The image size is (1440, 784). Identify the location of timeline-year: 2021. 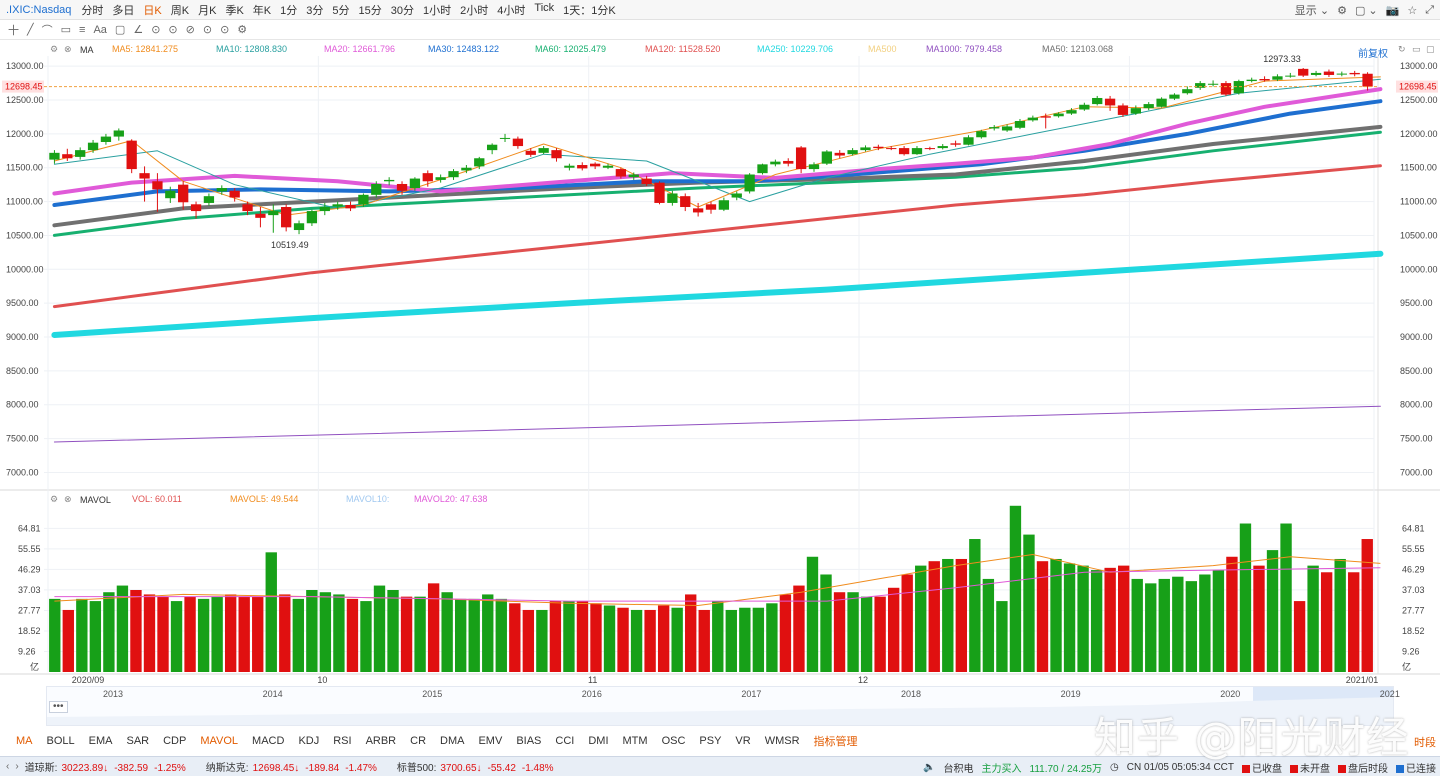
(1389, 694).